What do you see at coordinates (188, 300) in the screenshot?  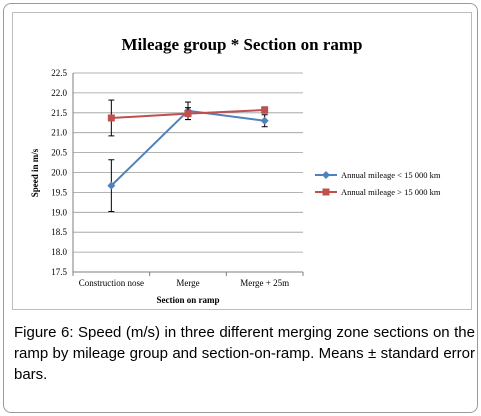 I see `x-axis-label: Section on ramp` at bounding box center [188, 300].